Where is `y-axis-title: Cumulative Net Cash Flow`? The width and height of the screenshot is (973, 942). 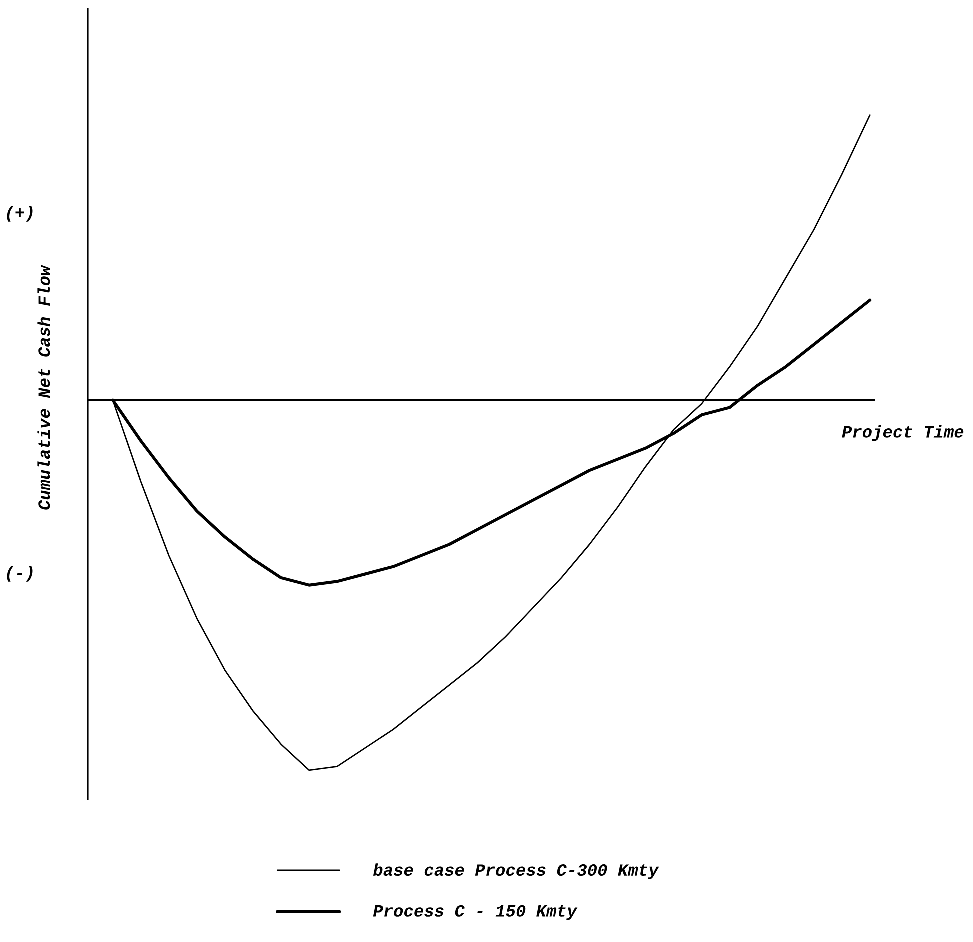 y-axis-title: Cumulative Net Cash Flow is located at coordinates (44, 387).